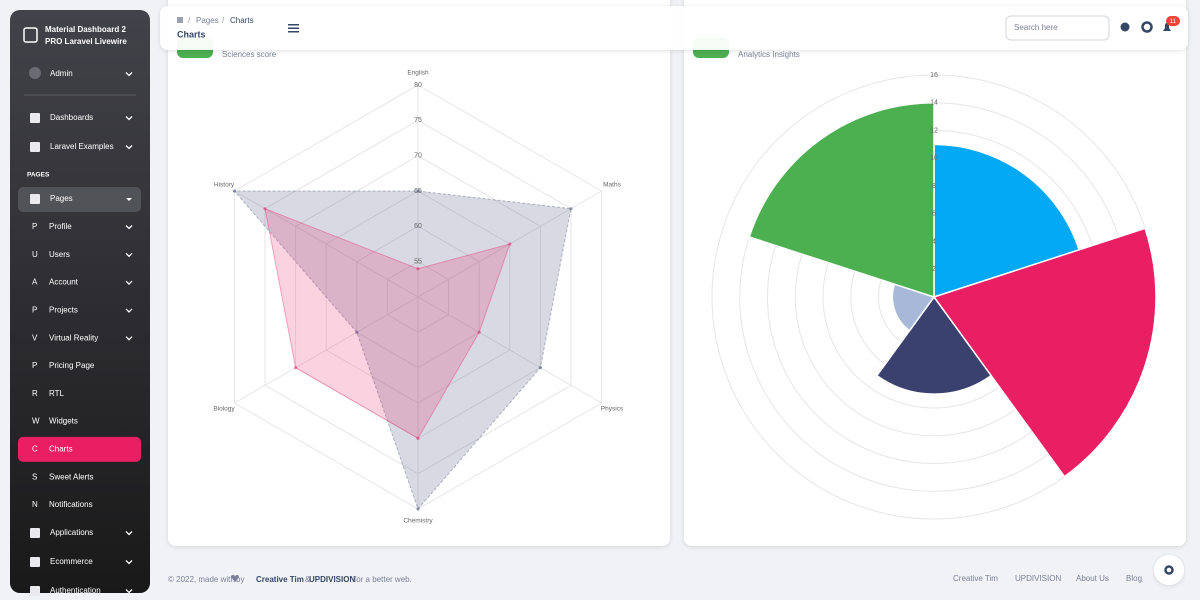 The height and width of the screenshot is (600, 1200). What do you see at coordinates (38, 175) in the screenshot?
I see `section-label: PAGES` at bounding box center [38, 175].